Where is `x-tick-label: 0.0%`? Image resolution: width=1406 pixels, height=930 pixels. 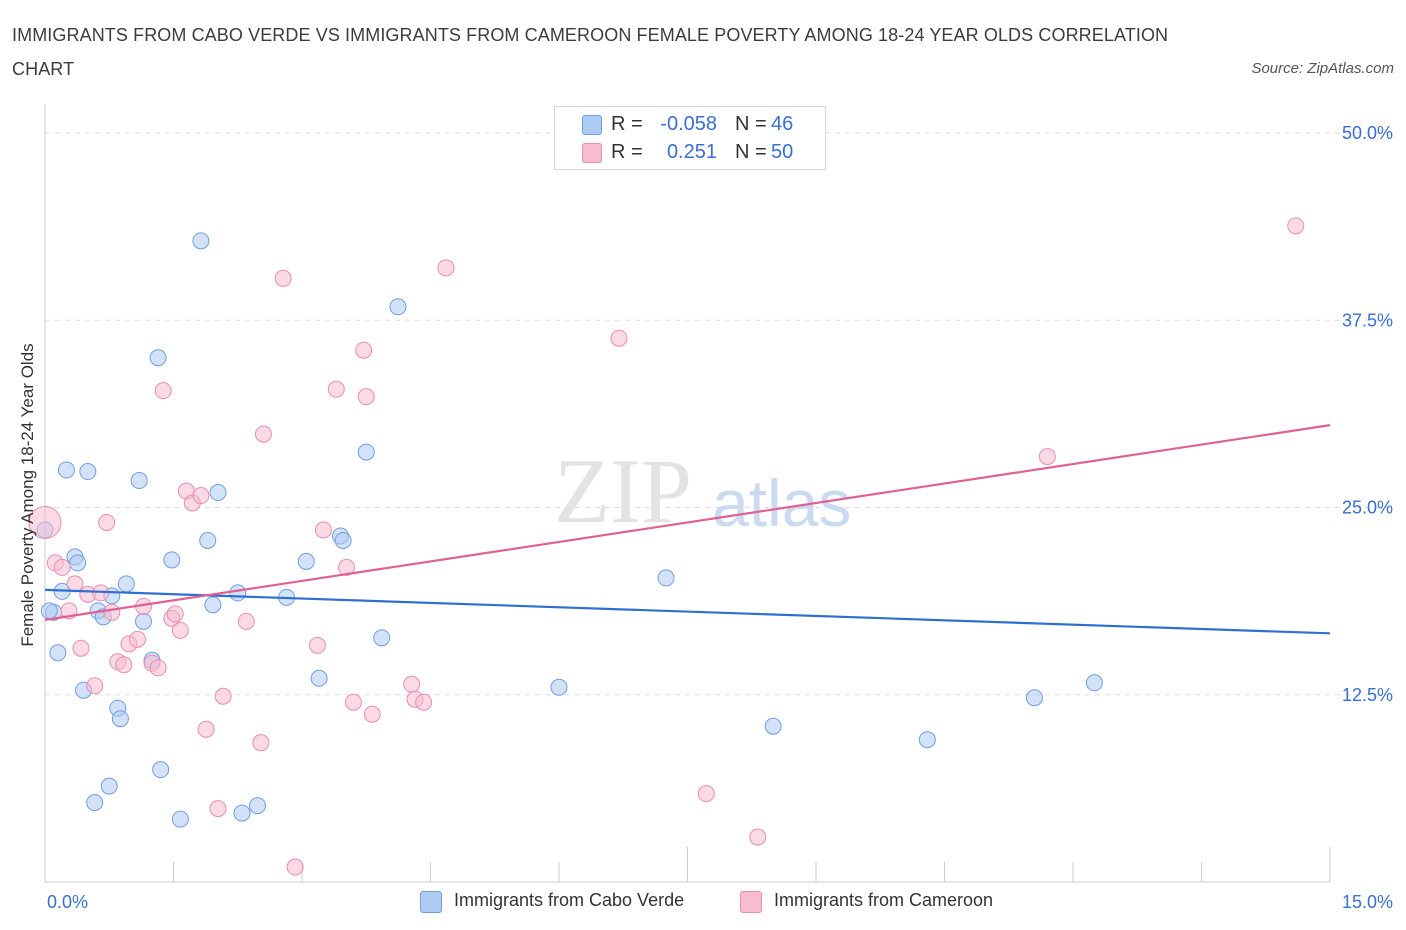 x-tick-label: 0.0% is located at coordinates (67, 902).